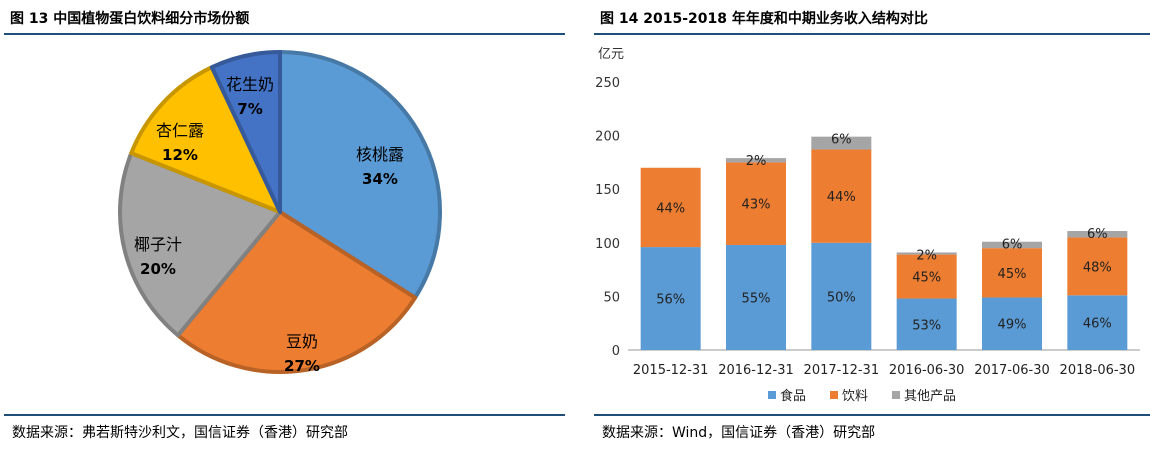 This screenshot has width=1150, height=450. What do you see at coordinates (611, 54) in the screenshot?
I see `y-axis-unit: 亿元` at bounding box center [611, 54].